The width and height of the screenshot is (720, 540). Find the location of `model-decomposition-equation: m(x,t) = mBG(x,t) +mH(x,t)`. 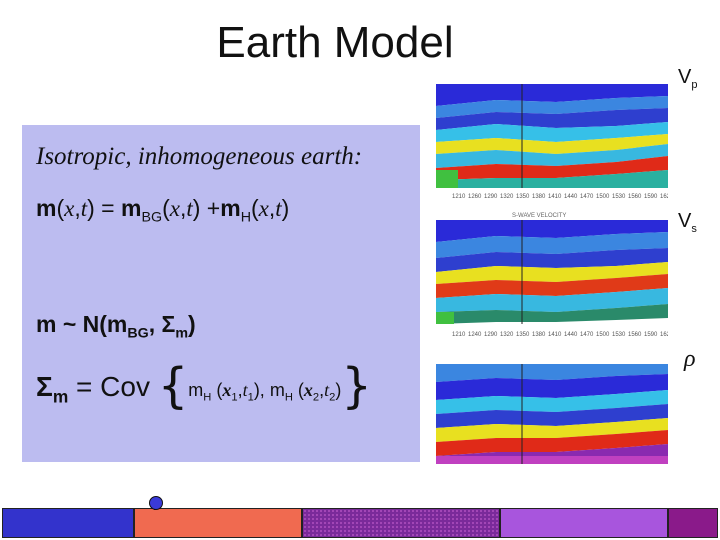

model-decomposition-equation: m(x,t) = mBG(x,t) +mH(x,t) is located at coordinates (163, 210).